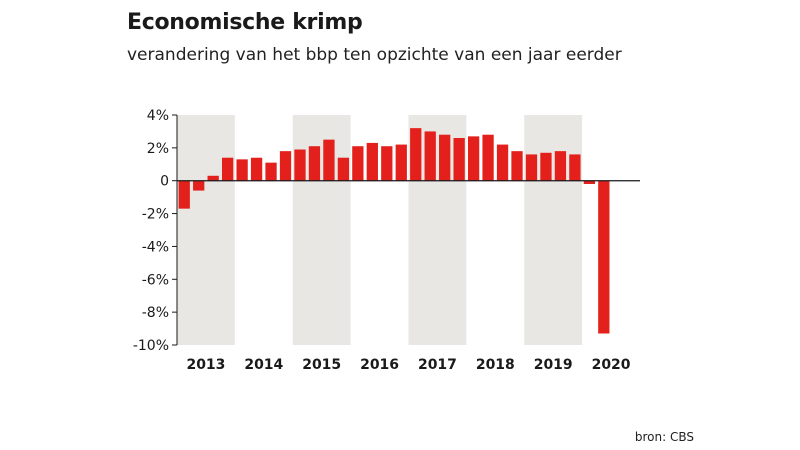 The width and height of the screenshot is (800, 450). Describe the element at coordinates (502, 162) in the screenshot. I see `bar-2018-k3` at that location.